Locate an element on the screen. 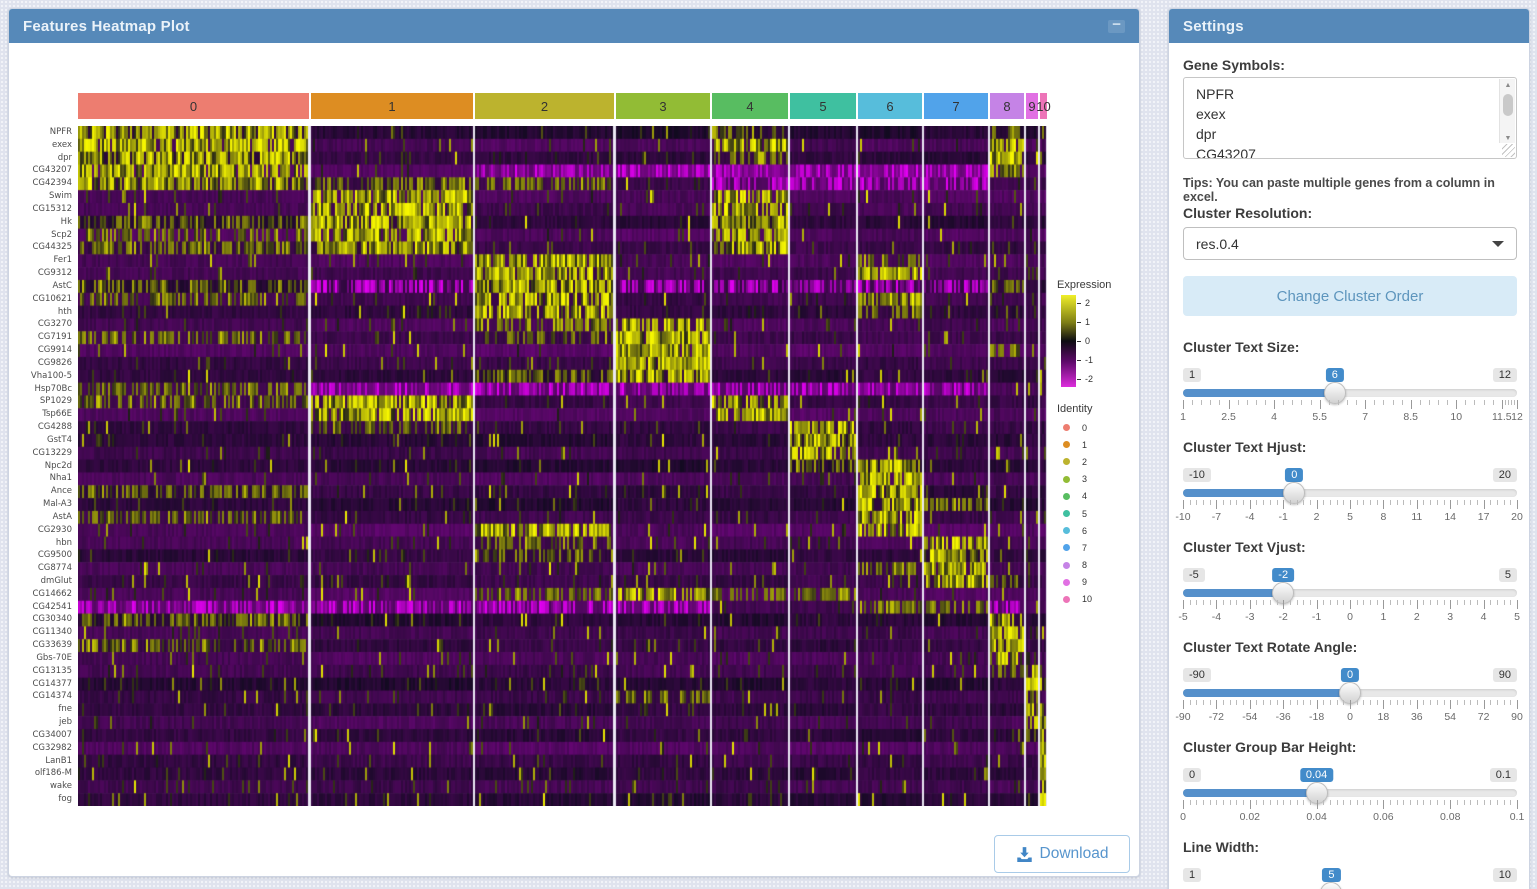 The width and height of the screenshot is (1537, 889). slider-label: Cluster Text Size: is located at coordinates (1241, 347).